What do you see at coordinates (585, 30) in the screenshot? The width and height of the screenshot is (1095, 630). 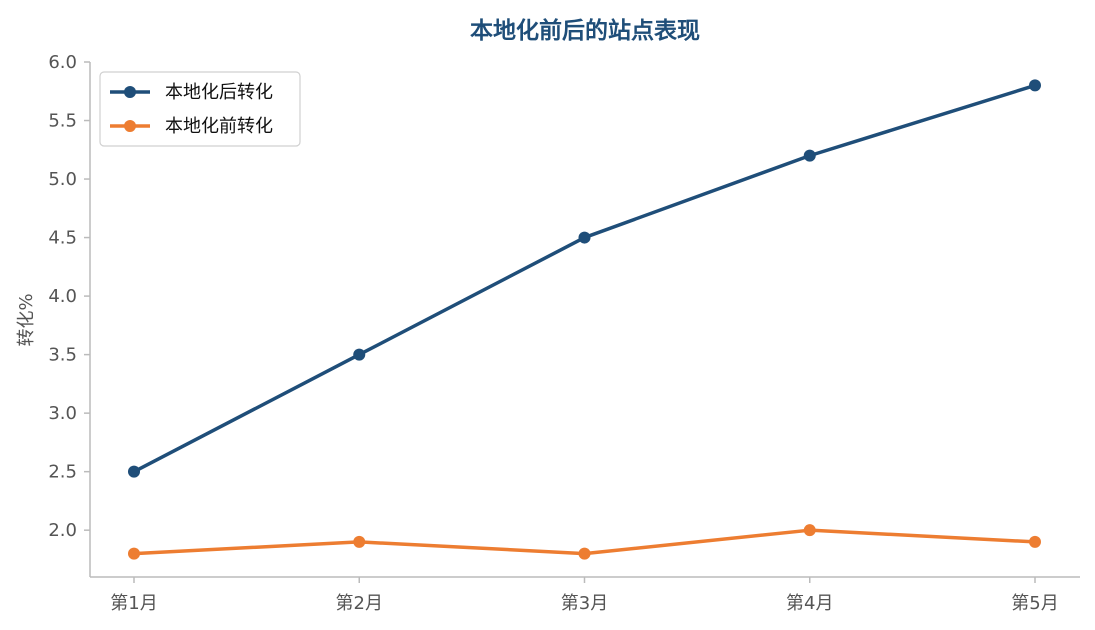 I see `chart-title: 本地化前后的站点表现` at bounding box center [585, 30].